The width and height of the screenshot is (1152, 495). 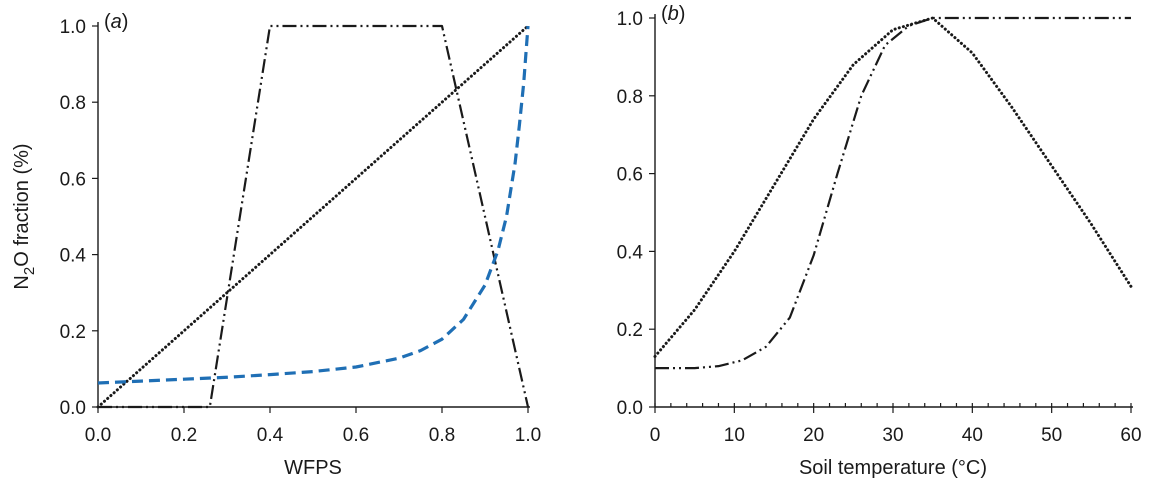 What do you see at coordinates (892, 435) in the screenshot?
I see `x-tick-label: 30` at bounding box center [892, 435].